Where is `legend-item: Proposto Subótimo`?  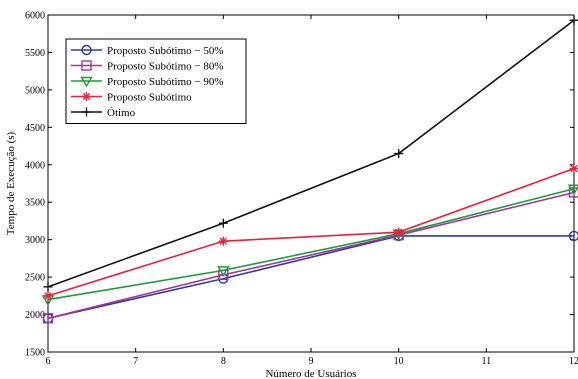 legend-item: Proposto Subótimo is located at coordinates (131, 98).